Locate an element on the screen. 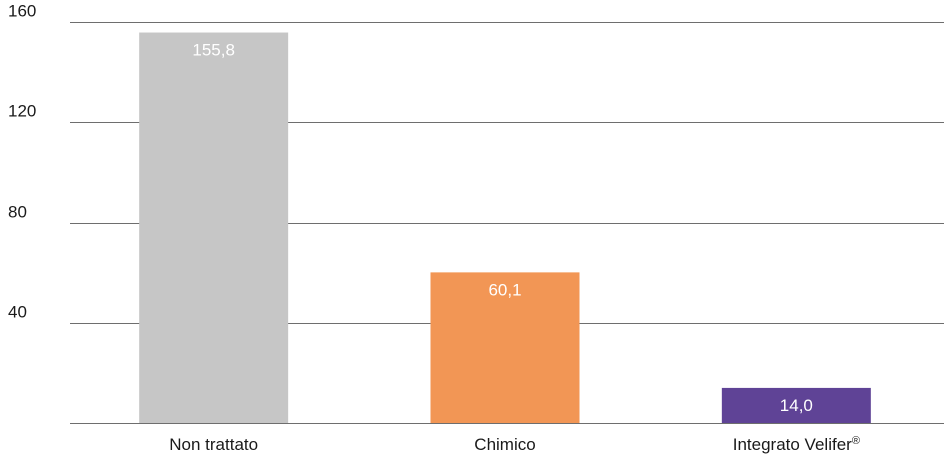  y-tick-label-40: 40 is located at coordinates (17, 312).